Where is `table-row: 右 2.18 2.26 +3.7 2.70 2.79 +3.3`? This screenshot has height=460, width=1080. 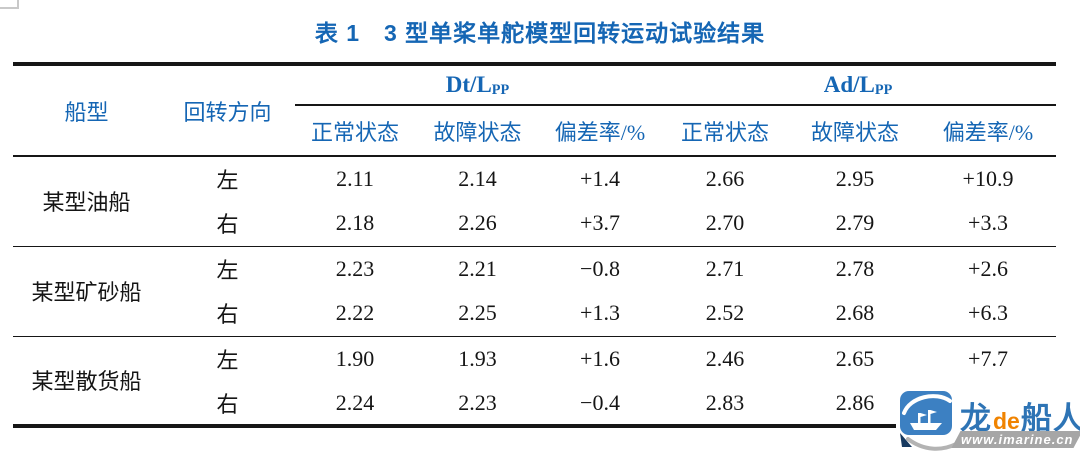 table-row: 右 2.18 2.26 +3.7 2.70 2.79 +3.3 is located at coordinates (534, 223).